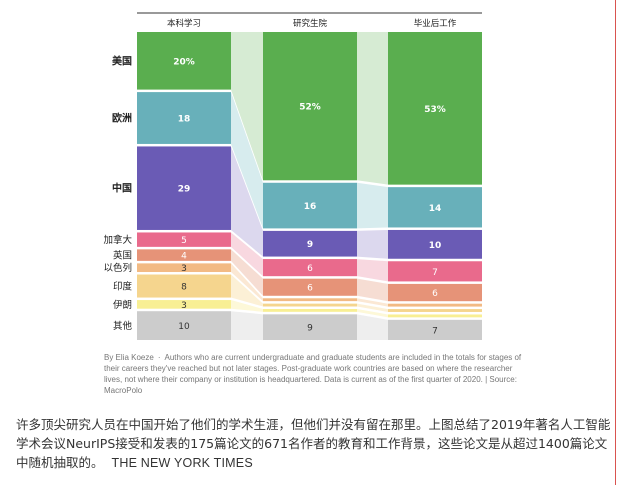 The image size is (625, 485). I want to click on series-label: 加拿大, so click(117, 240).